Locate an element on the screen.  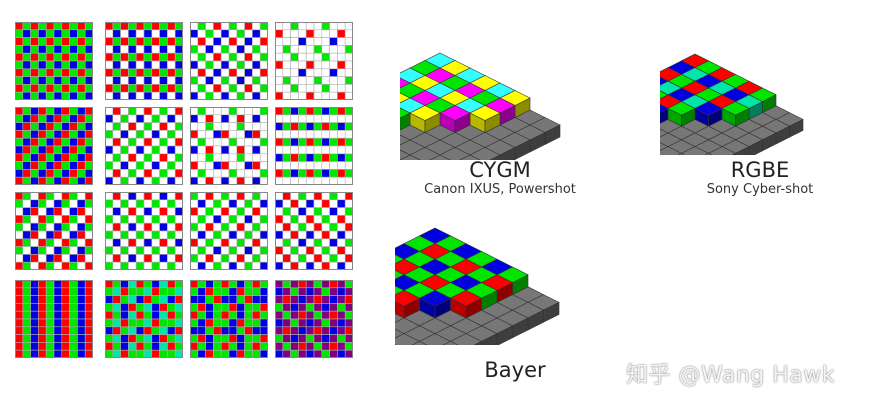
cfa-tile-white-dominant-rgb is located at coordinates (229, 146).